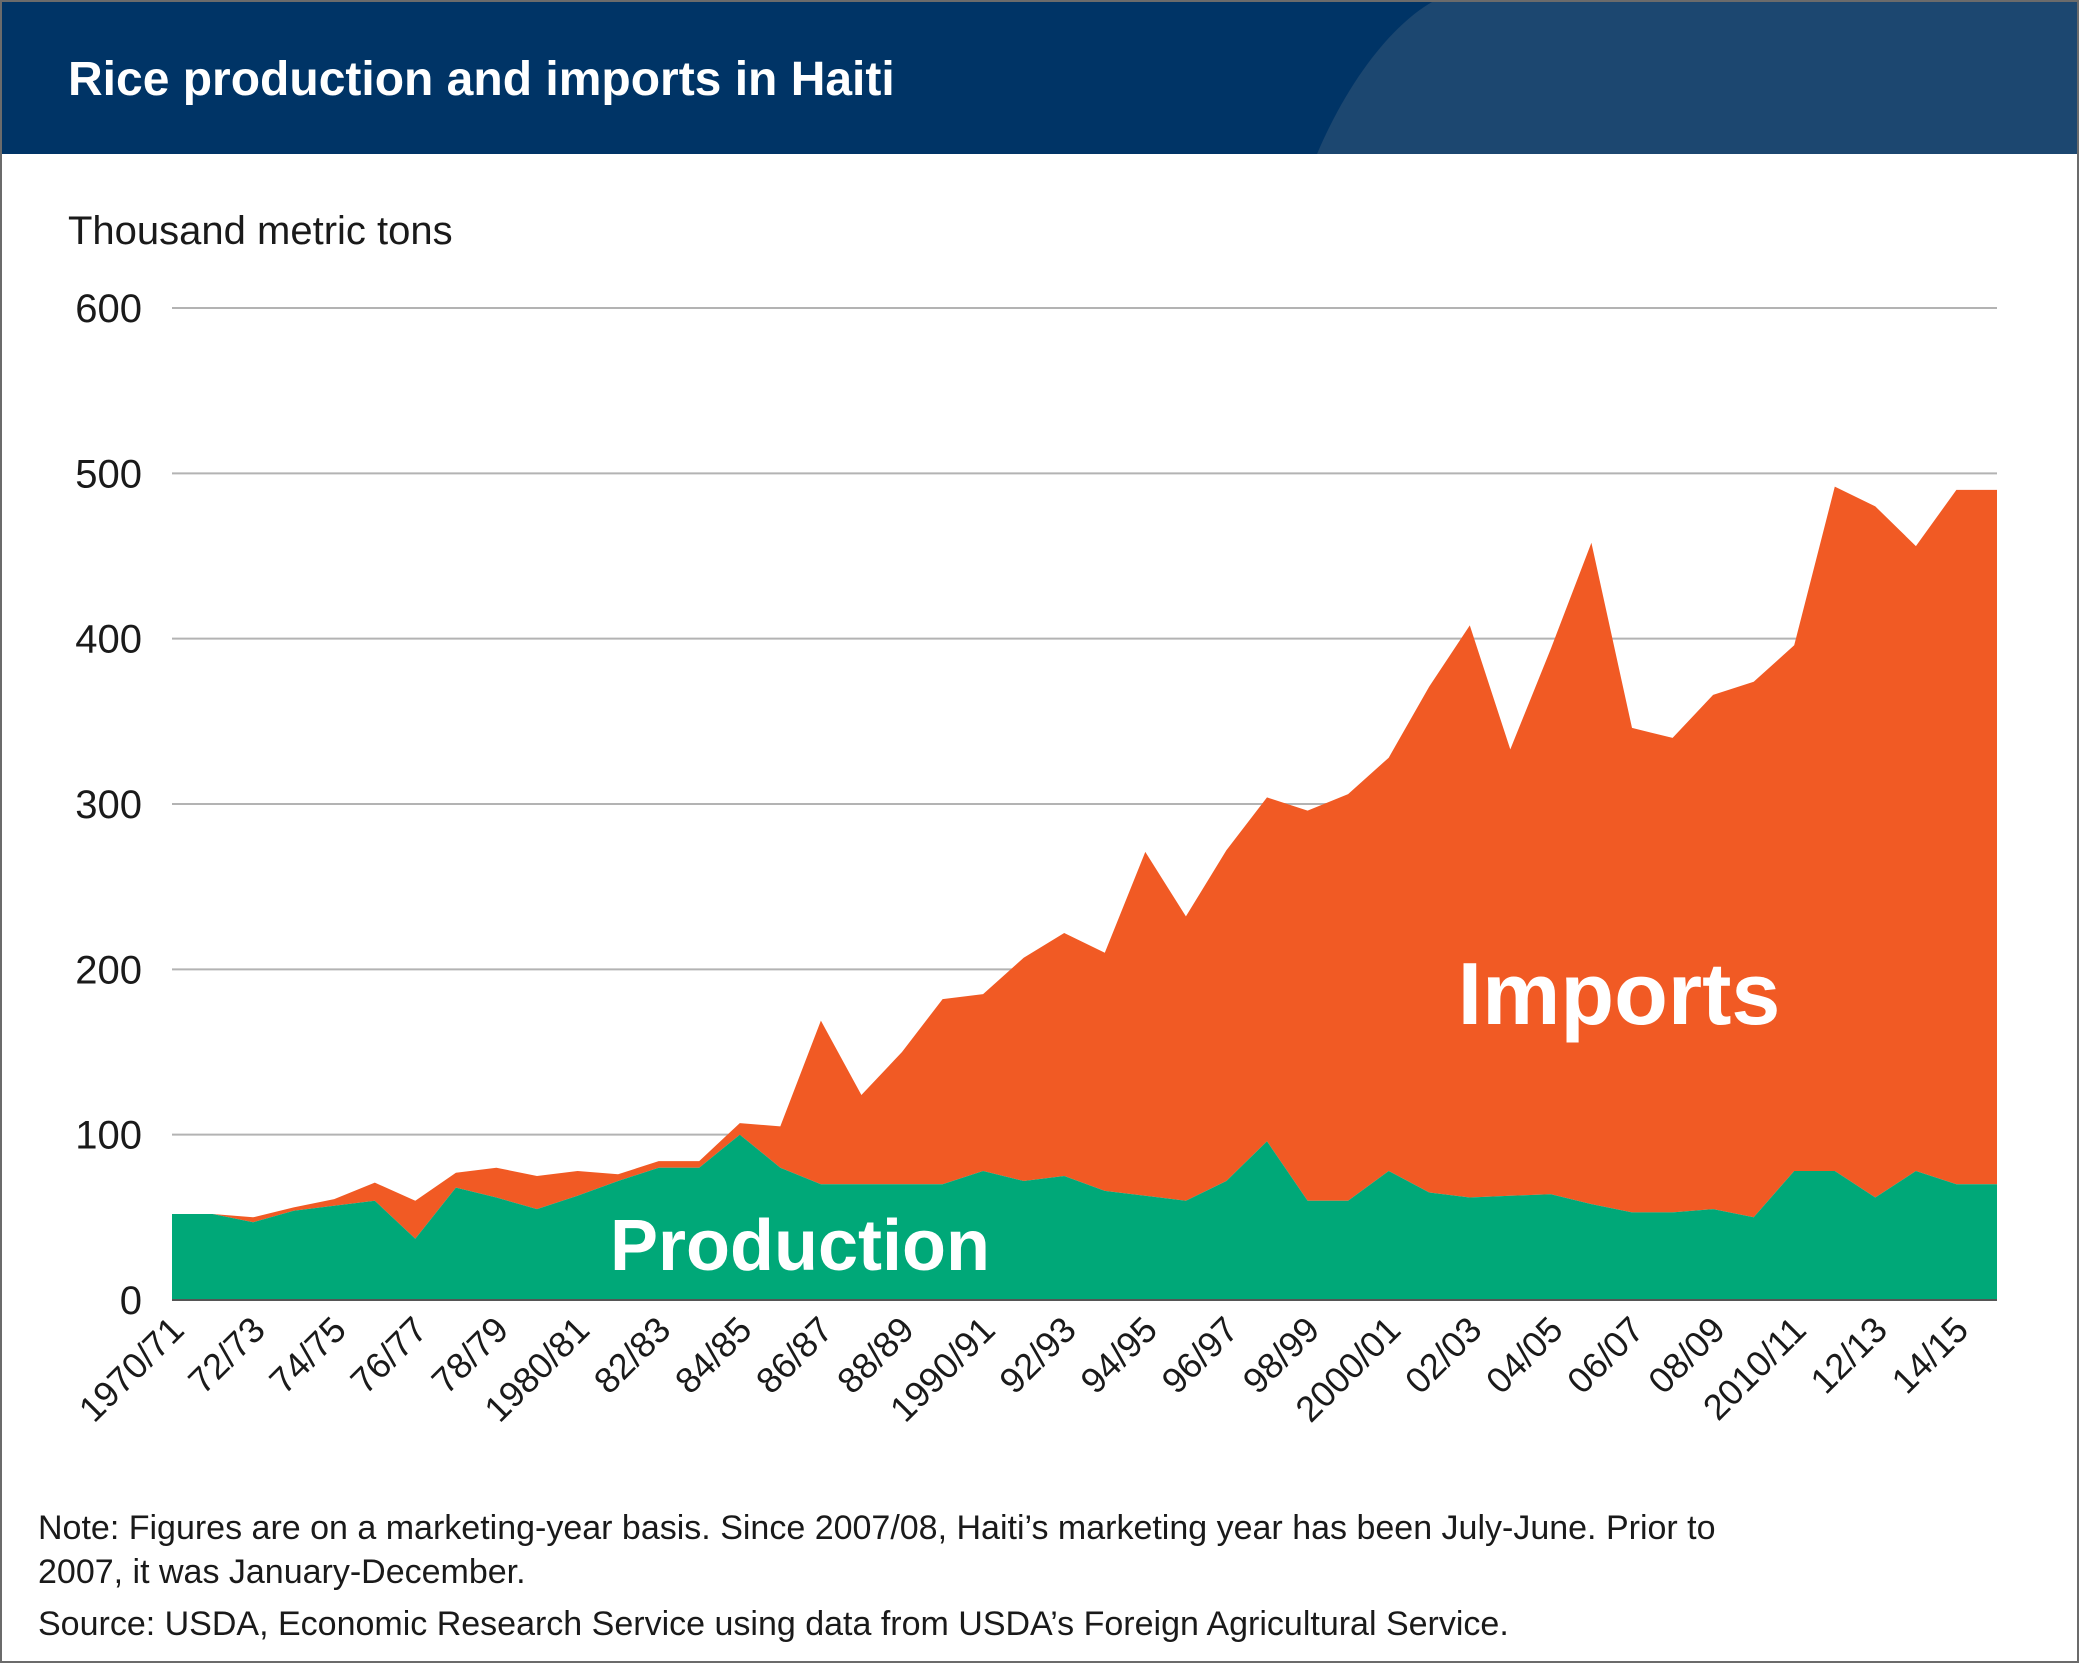 This screenshot has width=2079, height=1663. What do you see at coordinates (108, 1136) in the screenshot?
I see `y-tick-label-100: 100` at bounding box center [108, 1136].